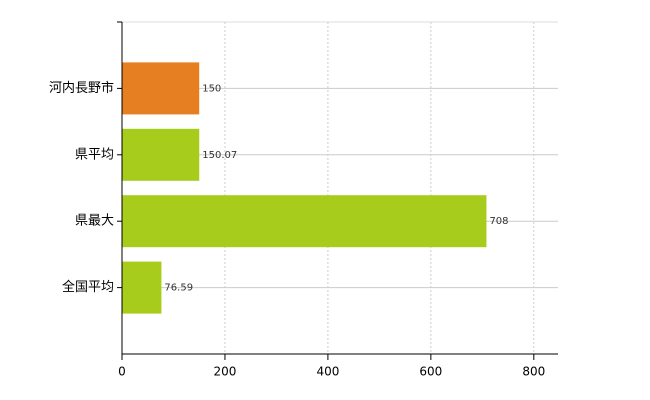 This screenshot has width=650, height=400. What do you see at coordinates (211, 88) in the screenshot?
I see `value-label: 150` at bounding box center [211, 88].